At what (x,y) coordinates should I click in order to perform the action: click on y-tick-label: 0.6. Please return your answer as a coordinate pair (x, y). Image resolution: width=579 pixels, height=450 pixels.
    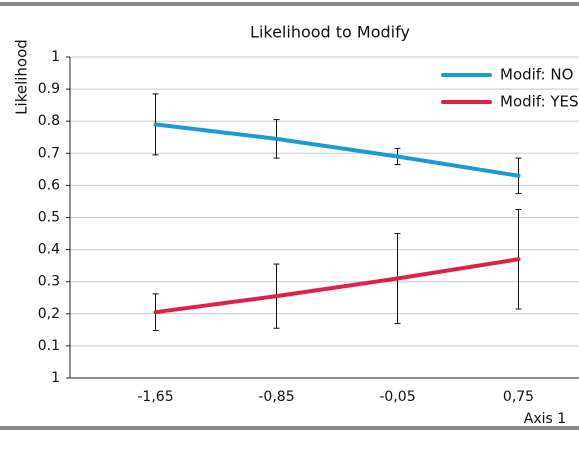
    Looking at the image, I should click on (49, 185).